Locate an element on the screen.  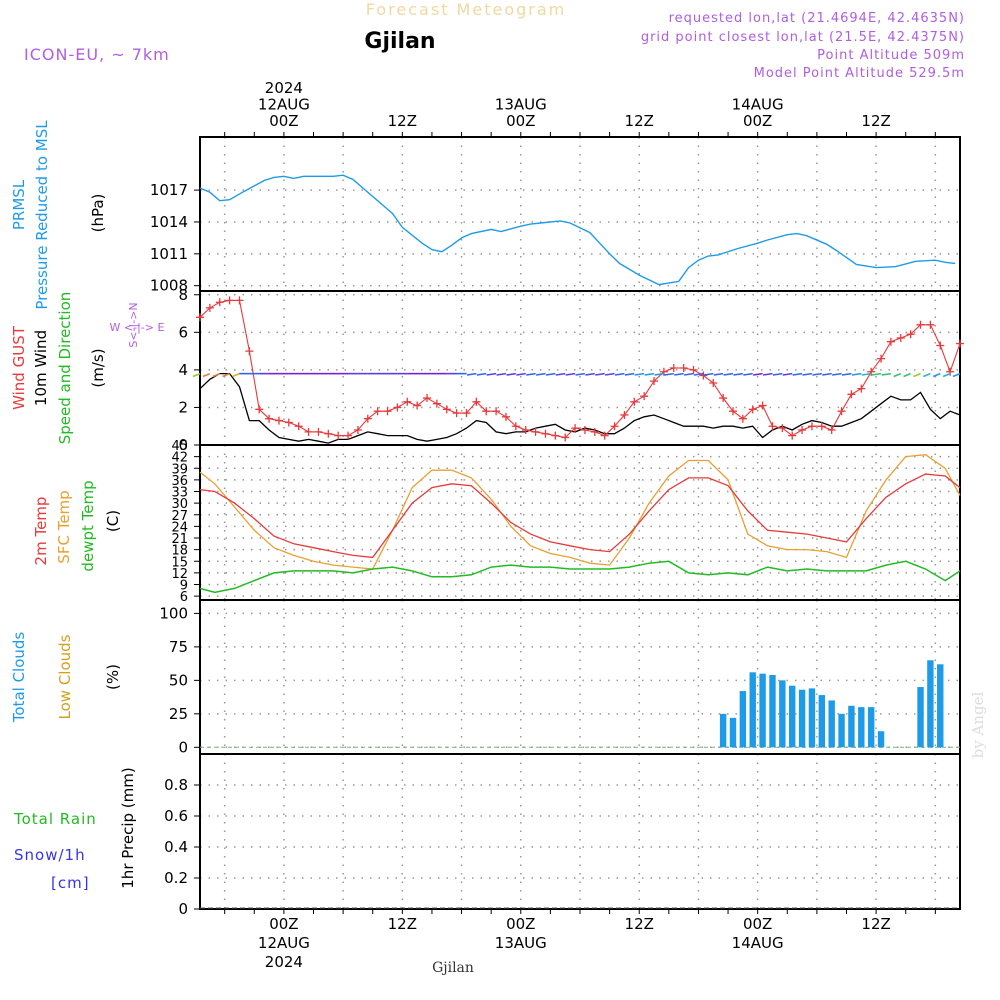
sfc-temp-line is located at coordinates (580, 512).